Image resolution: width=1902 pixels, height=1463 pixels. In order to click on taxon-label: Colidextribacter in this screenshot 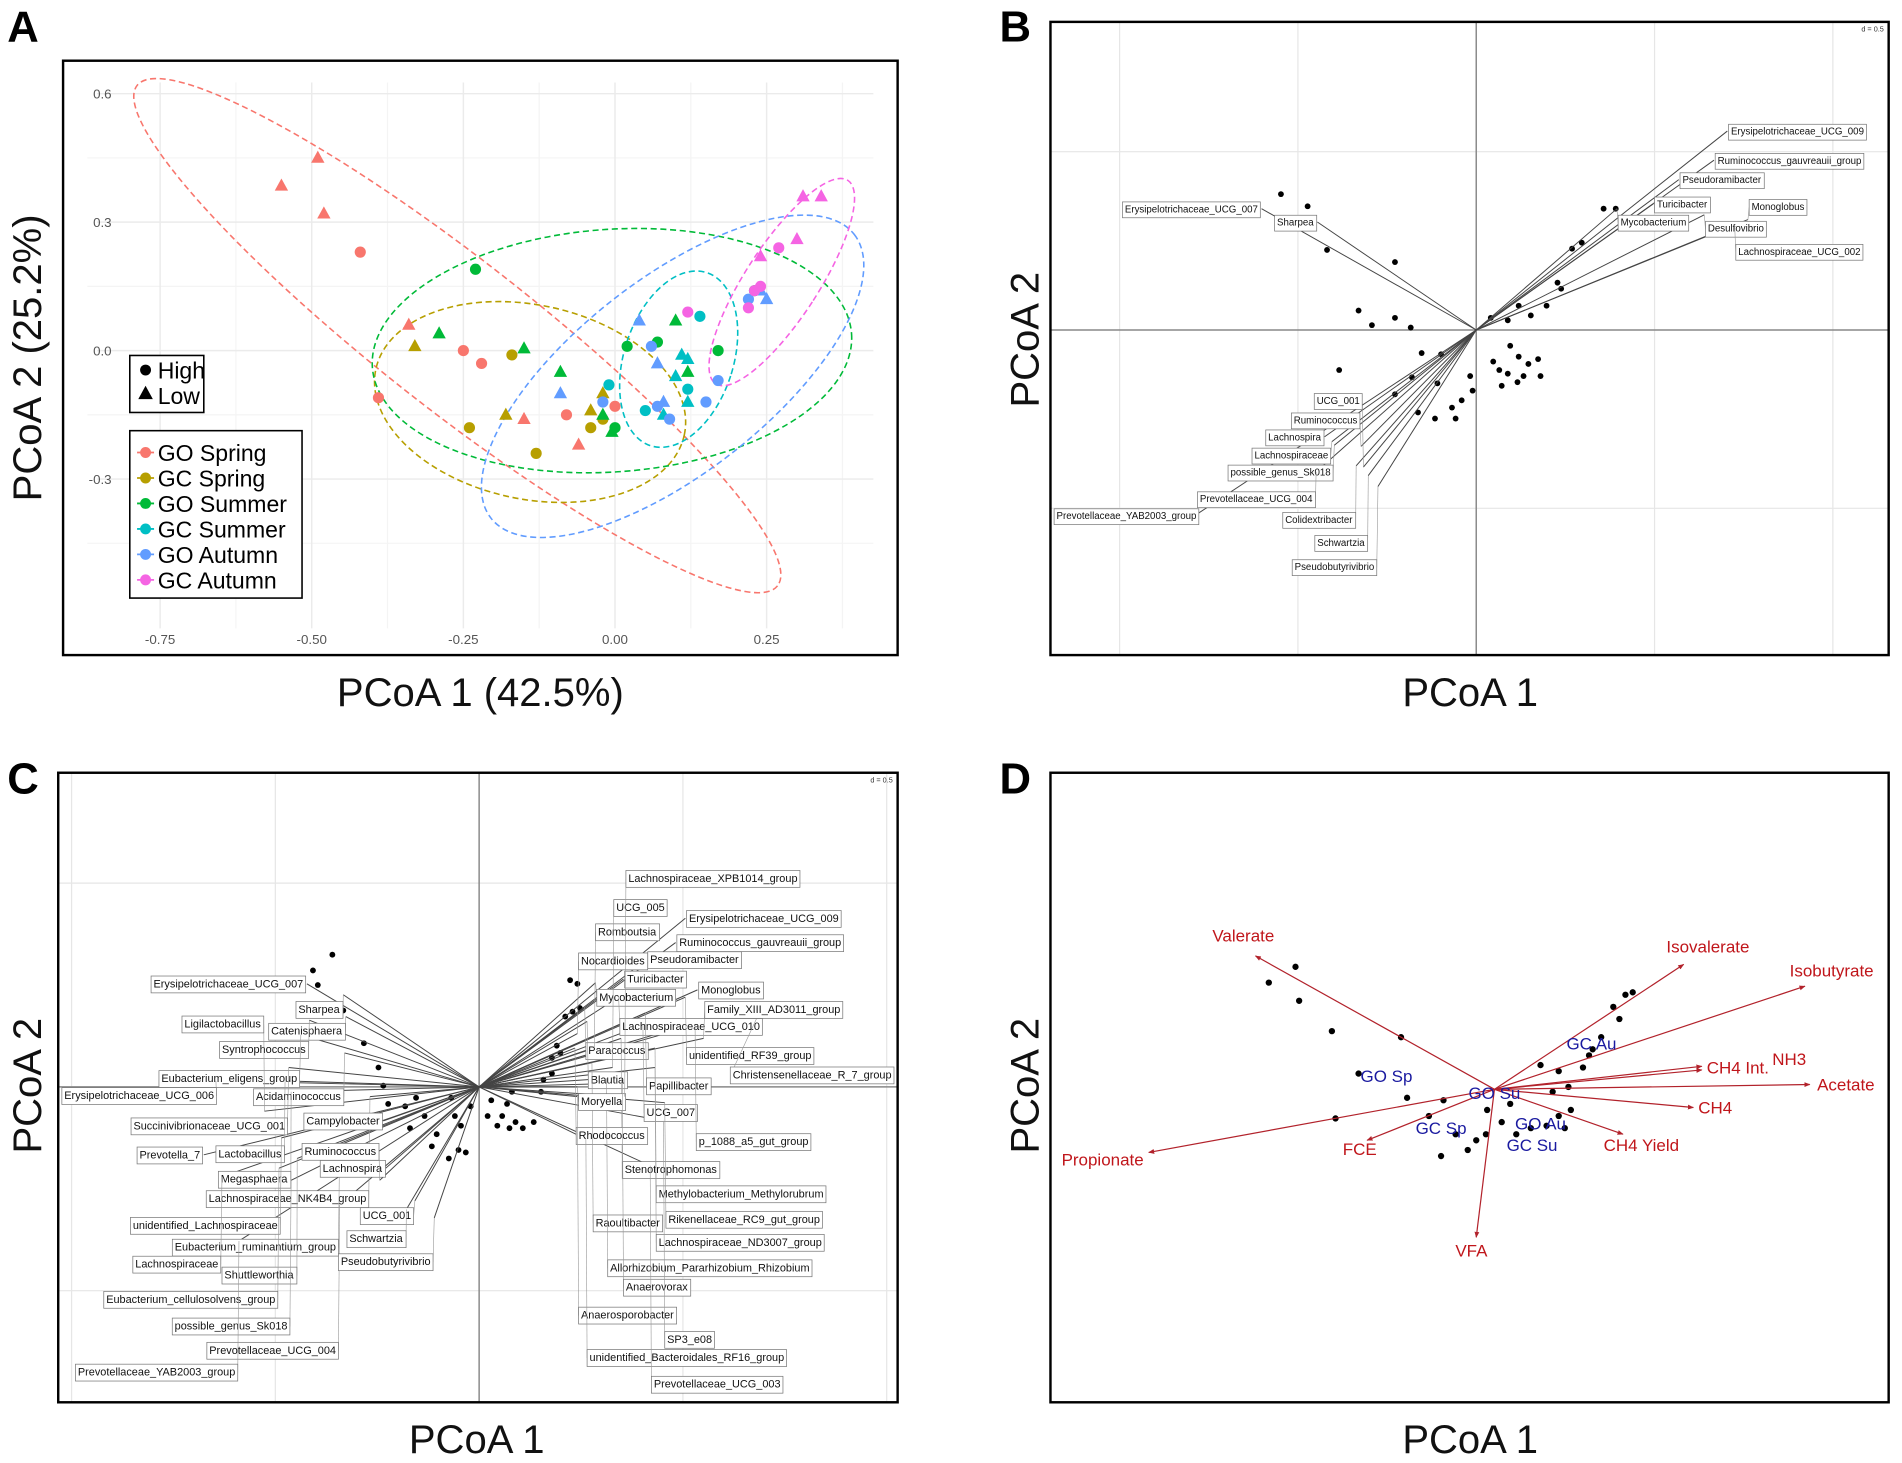, I will do `click(1319, 520)`.